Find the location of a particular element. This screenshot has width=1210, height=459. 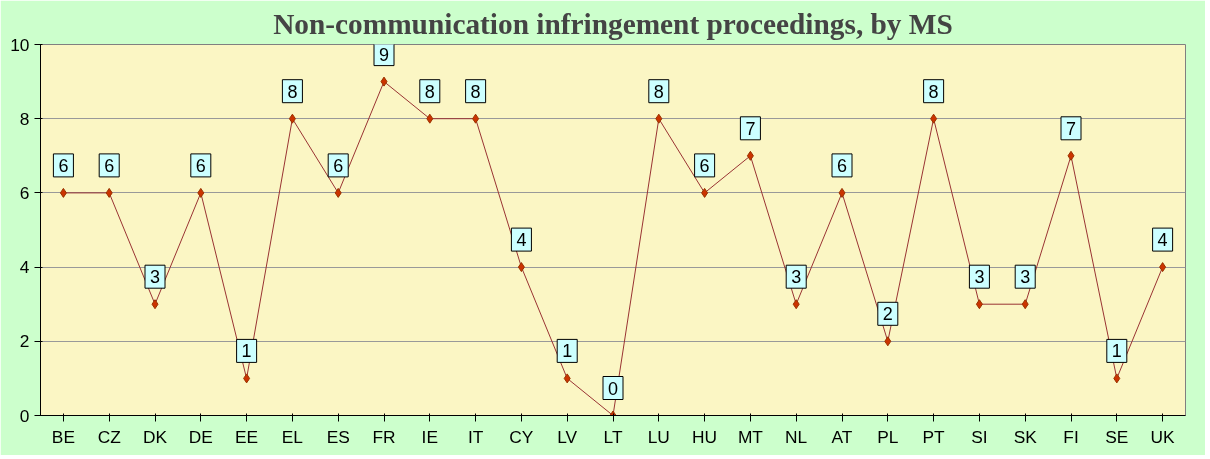

x-tick-label: DK is located at coordinates (155, 436).